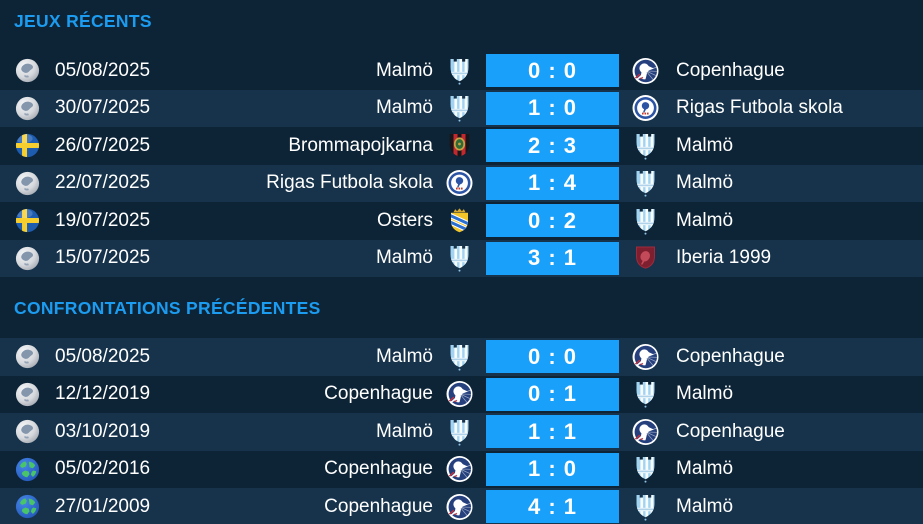 The height and width of the screenshot is (524, 923). Describe the element at coordinates (759, 108) in the screenshot. I see `away-team-name: Rigas Futbola skola` at that location.